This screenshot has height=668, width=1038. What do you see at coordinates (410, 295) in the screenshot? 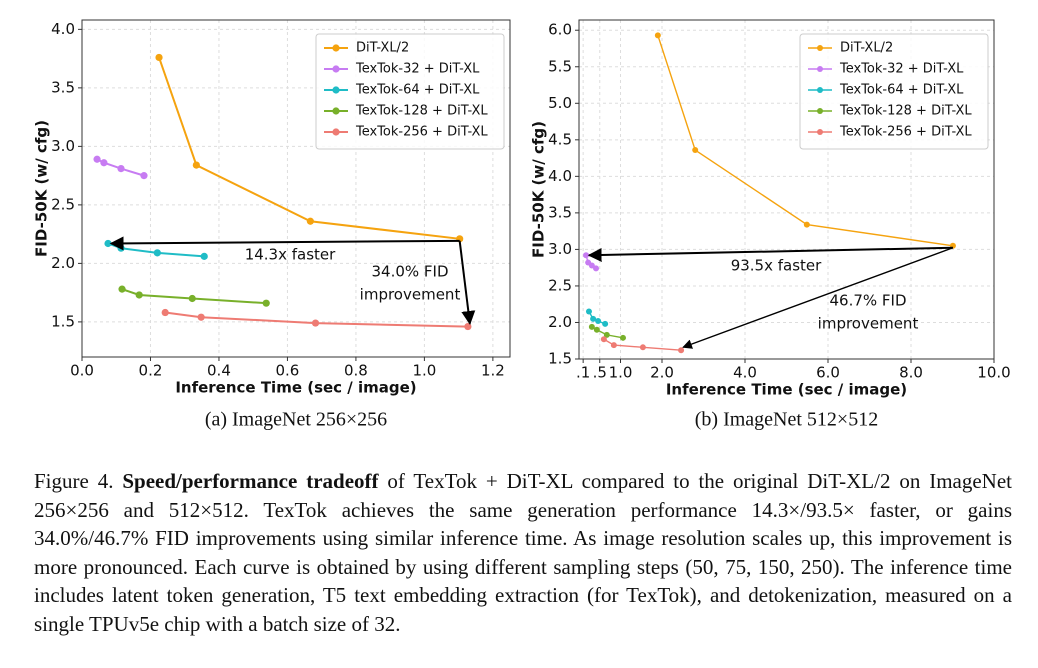
I see `annotation: improvement` at bounding box center [410, 295].